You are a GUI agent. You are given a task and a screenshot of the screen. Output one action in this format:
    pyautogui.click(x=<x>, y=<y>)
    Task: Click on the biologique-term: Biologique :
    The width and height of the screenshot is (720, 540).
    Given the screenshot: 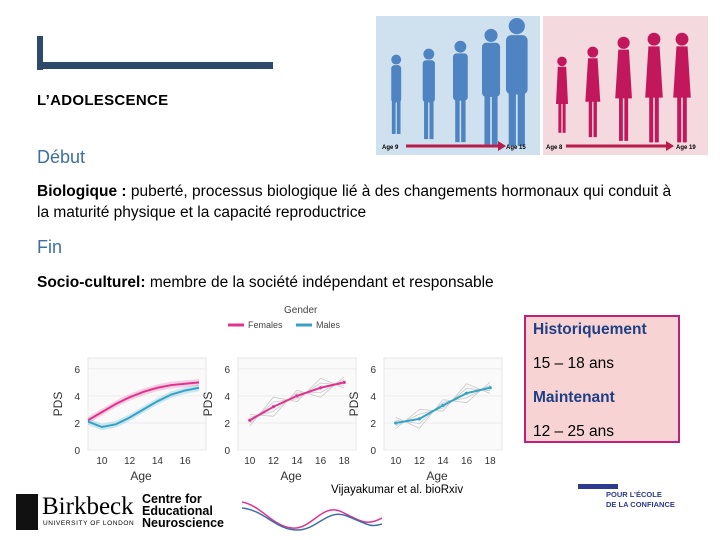 What is the action you would take?
    pyautogui.click(x=82, y=191)
    